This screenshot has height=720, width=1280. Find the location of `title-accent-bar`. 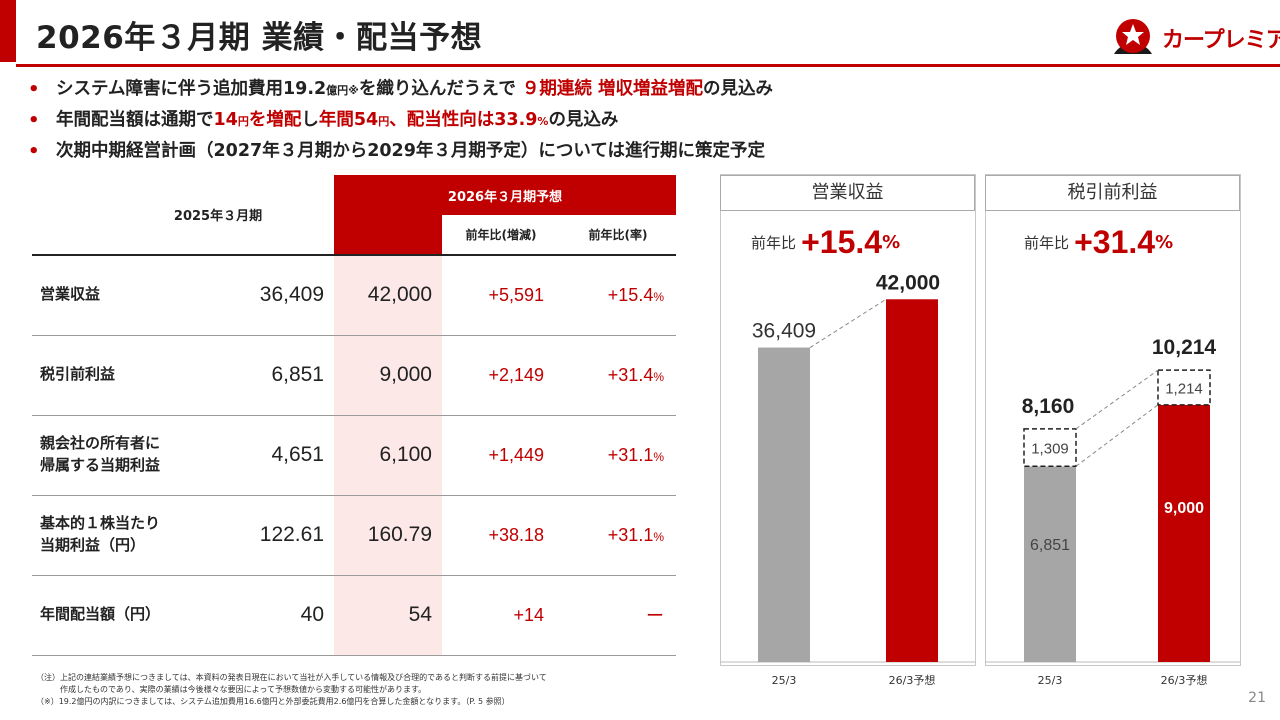

title-accent-bar is located at coordinates (8, 31).